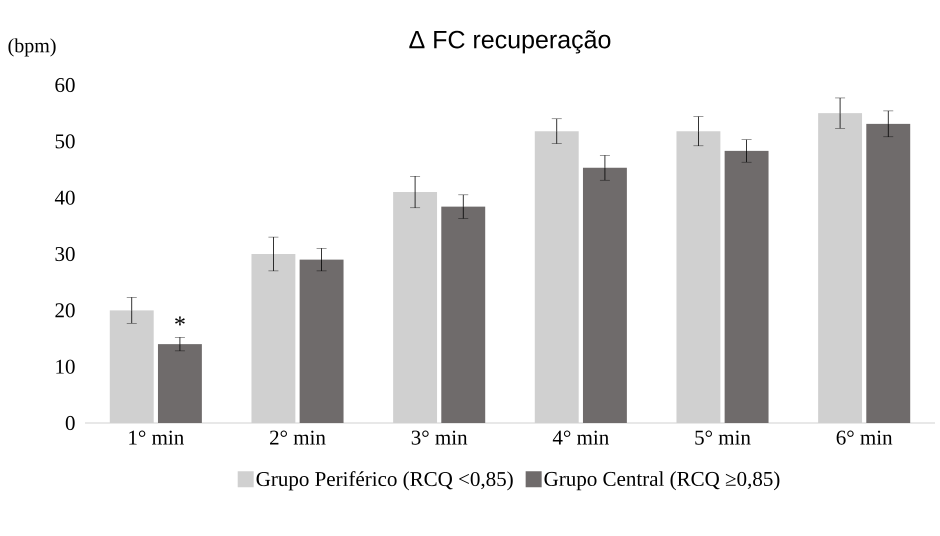 The image size is (940, 536). Describe the element at coordinates (32, 47) in the screenshot. I see `y-axis-title: (bpm)` at that location.